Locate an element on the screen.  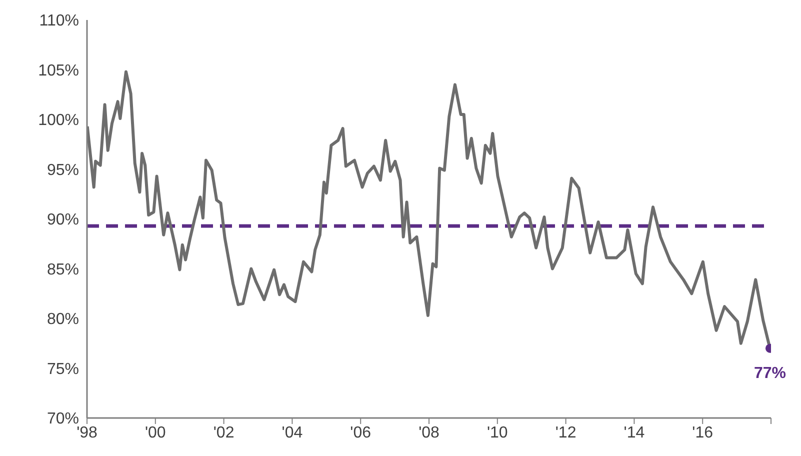
y-tick-label: 70% is located at coordinates (62, 419).